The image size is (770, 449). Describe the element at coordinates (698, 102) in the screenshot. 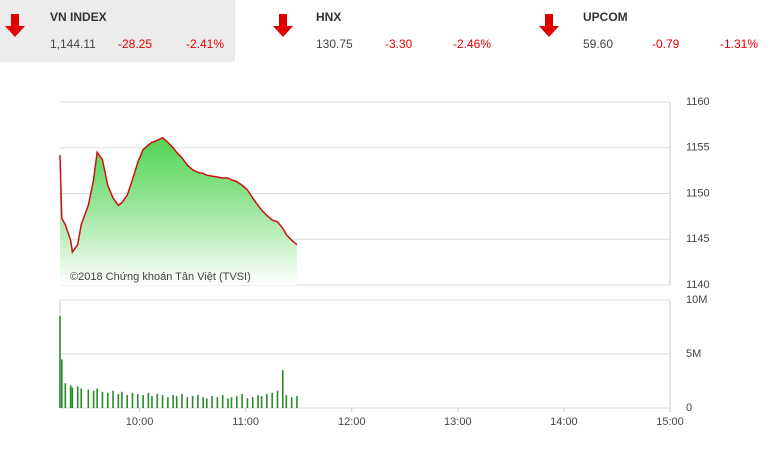

I see `y-tick-label: 1160` at that location.